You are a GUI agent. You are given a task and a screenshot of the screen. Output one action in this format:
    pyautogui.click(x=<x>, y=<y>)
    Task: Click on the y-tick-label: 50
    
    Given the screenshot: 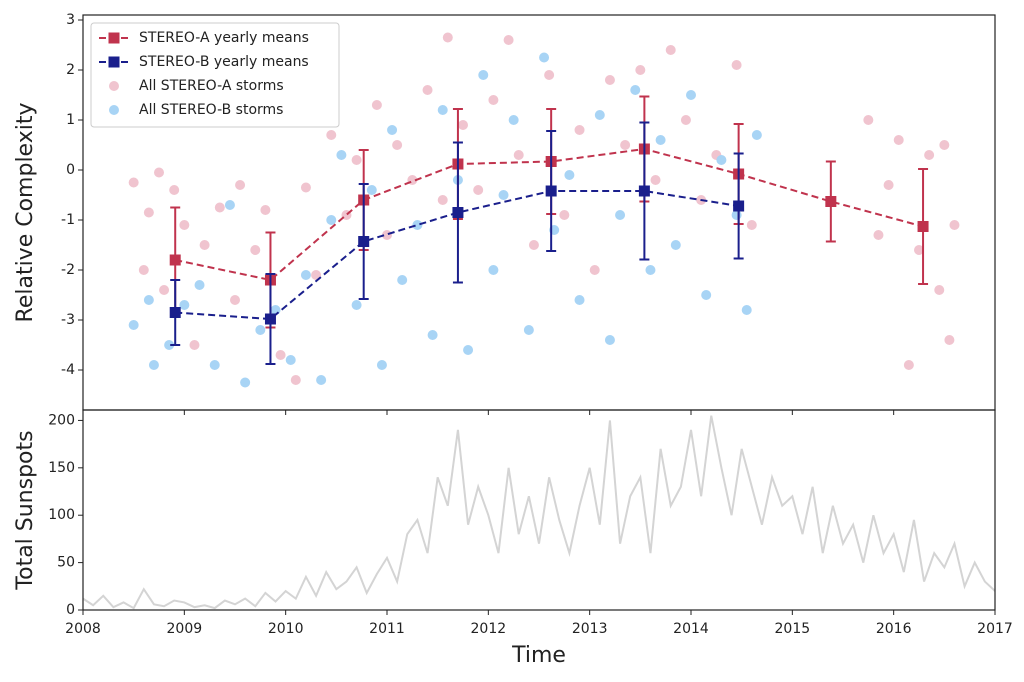 What is the action you would take?
    pyautogui.click(x=66, y=563)
    